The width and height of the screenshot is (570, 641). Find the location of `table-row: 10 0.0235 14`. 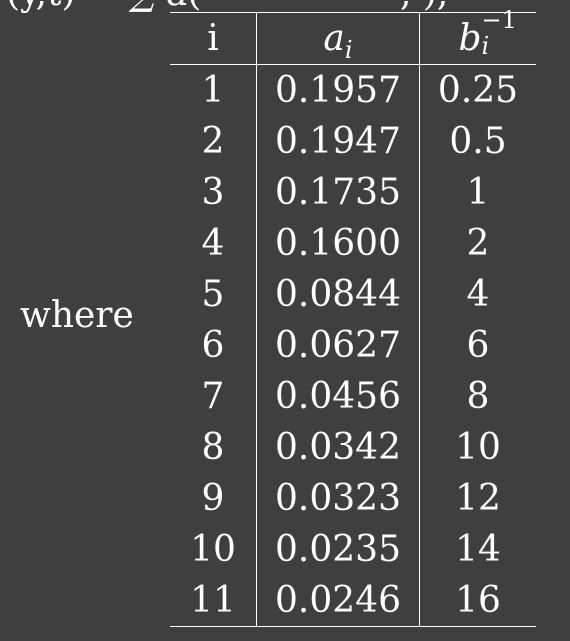

table-row: 10 0.0235 14 is located at coordinates (353, 549).